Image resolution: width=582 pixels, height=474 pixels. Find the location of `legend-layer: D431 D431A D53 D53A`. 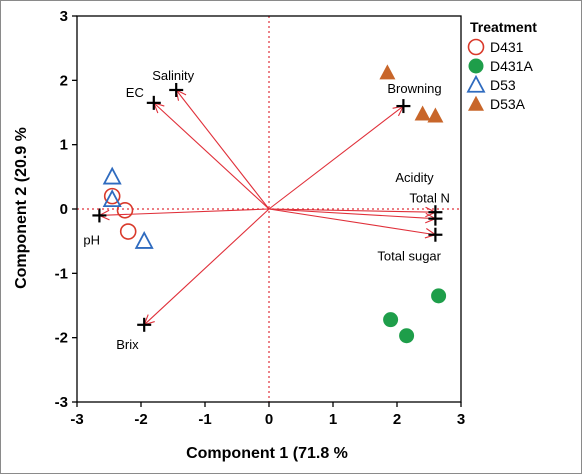

legend-layer: D431 D431A D53 D53A is located at coordinates (499, 75).